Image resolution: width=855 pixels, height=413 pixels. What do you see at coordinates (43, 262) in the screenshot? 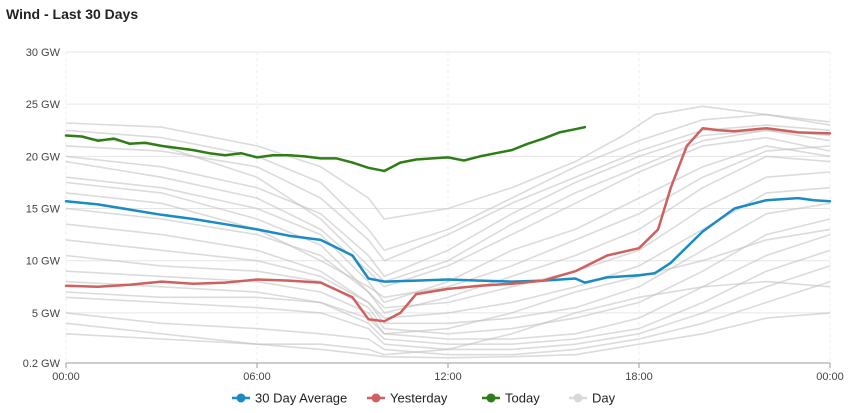
I see `y-tick-label: 10 GW` at bounding box center [43, 262].